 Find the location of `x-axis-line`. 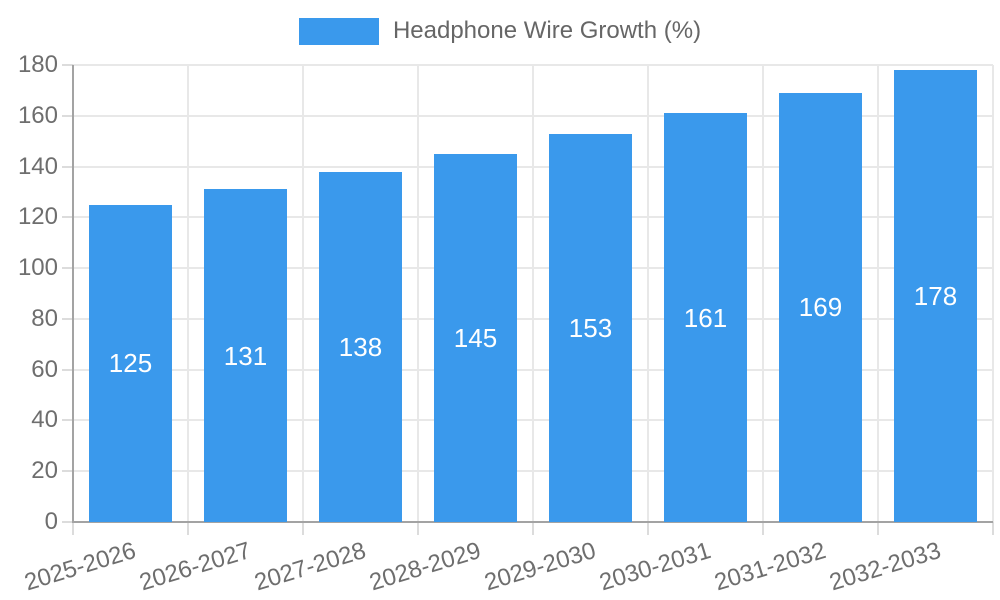

x-axis-line is located at coordinates (532, 522).